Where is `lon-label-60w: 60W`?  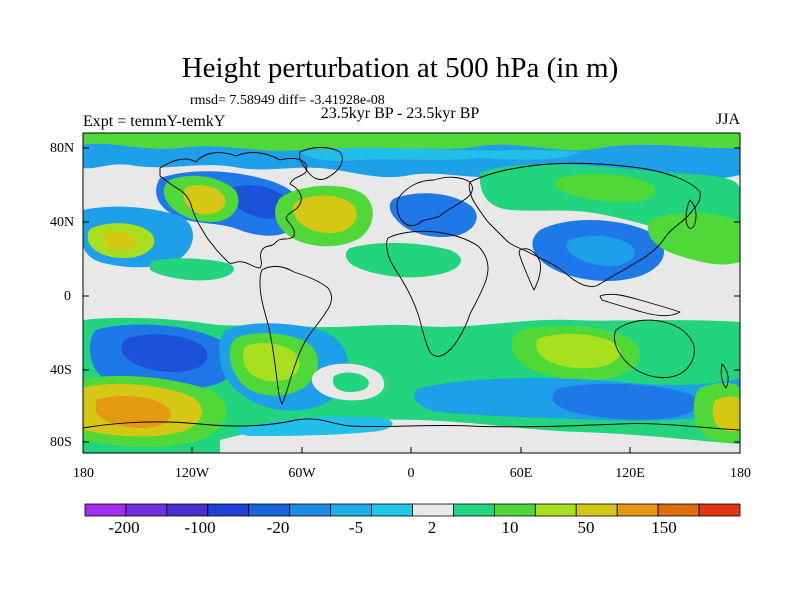
lon-label-60w: 60W is located at coordinates (302, 473).